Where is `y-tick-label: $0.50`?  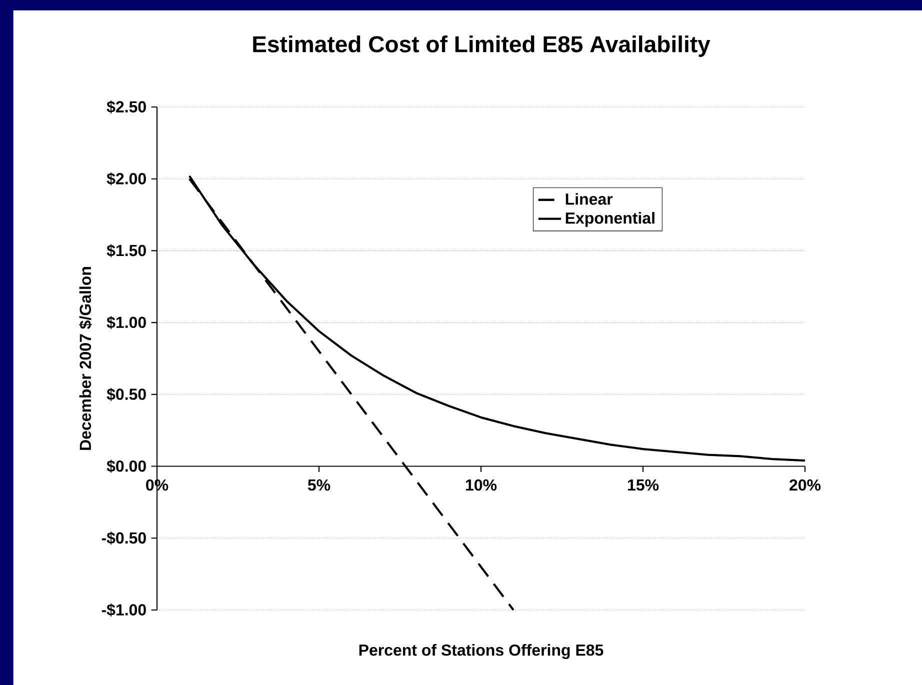
y-tick-label: $0.50 is located at coordinates (126, 394).